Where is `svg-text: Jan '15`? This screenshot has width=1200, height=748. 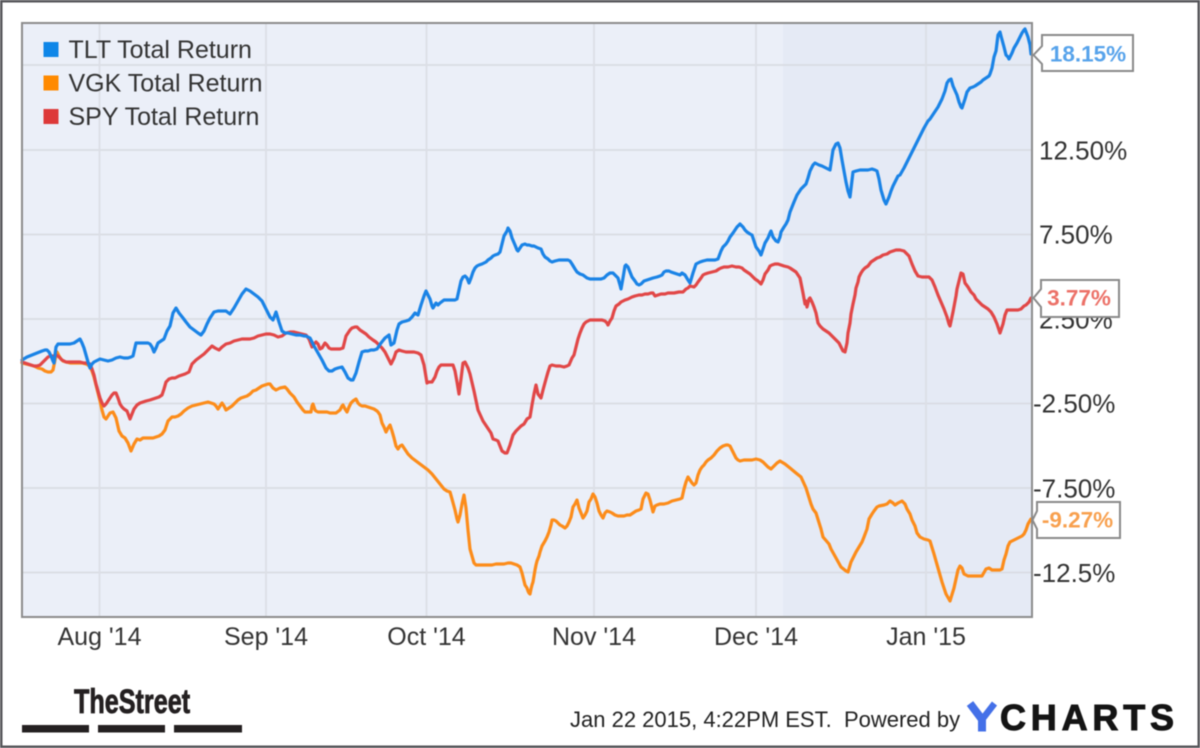
svg-text: Jan '15 is located at coordinates (926, 637).